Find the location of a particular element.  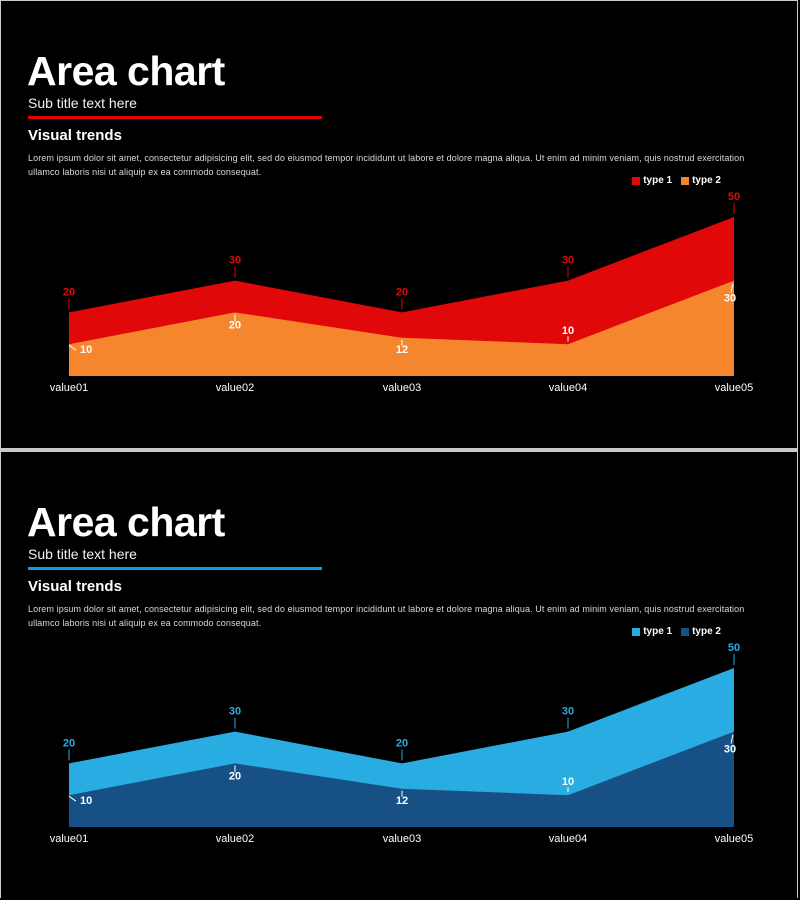

slide-divider is located at coordinates (399, 450).